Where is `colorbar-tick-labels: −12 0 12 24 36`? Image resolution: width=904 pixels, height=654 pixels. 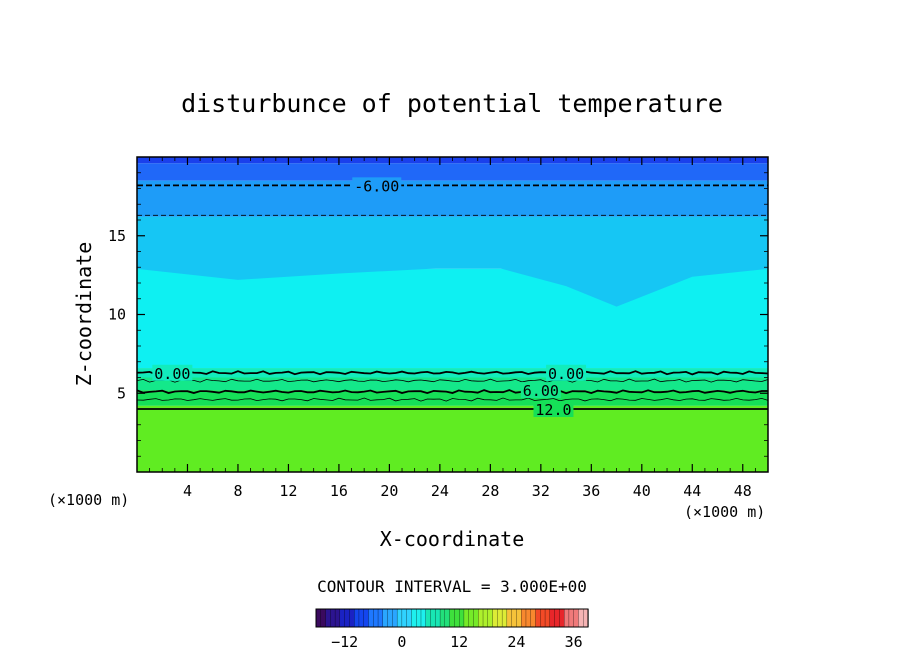 colorbar-tick-labels: −12 0 12 24 36 is located at coordinates (457, 642).